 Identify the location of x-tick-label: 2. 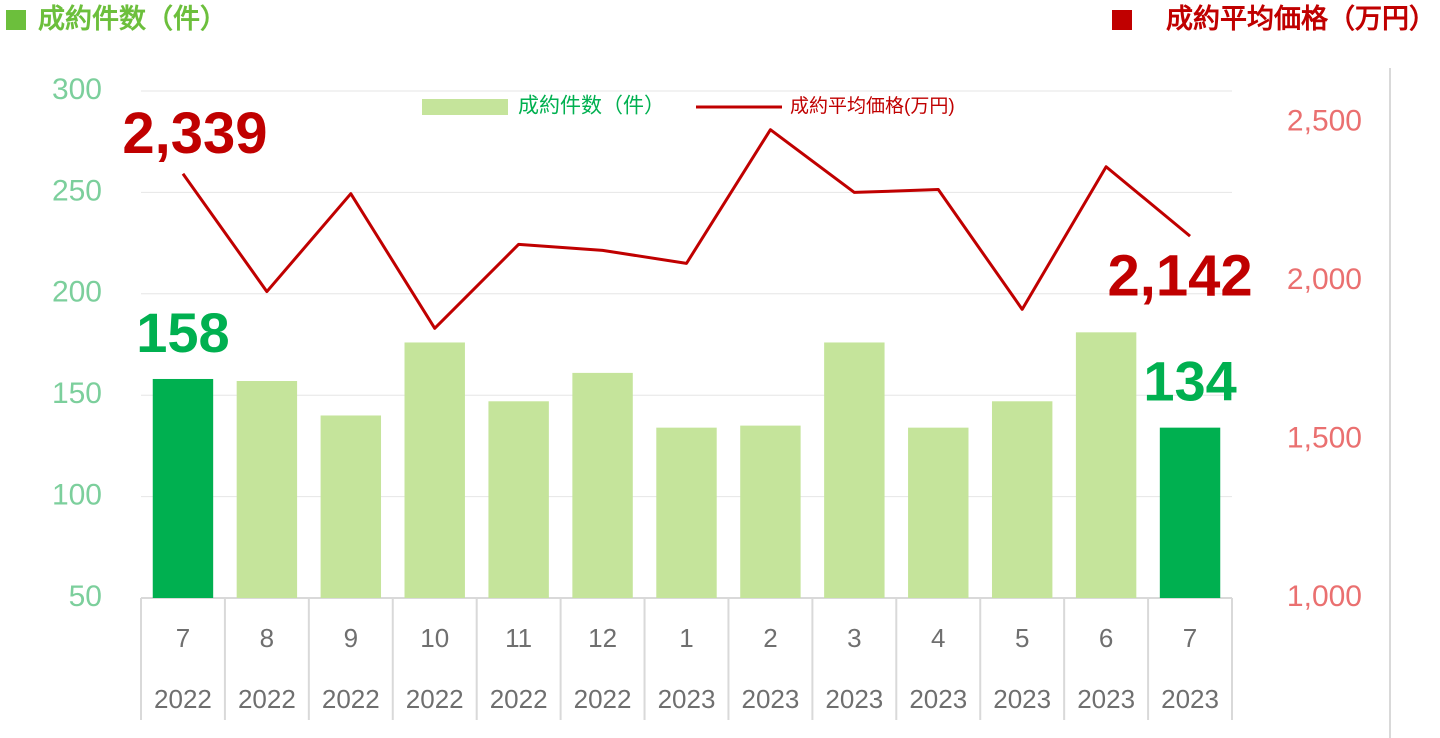
(770, 638).